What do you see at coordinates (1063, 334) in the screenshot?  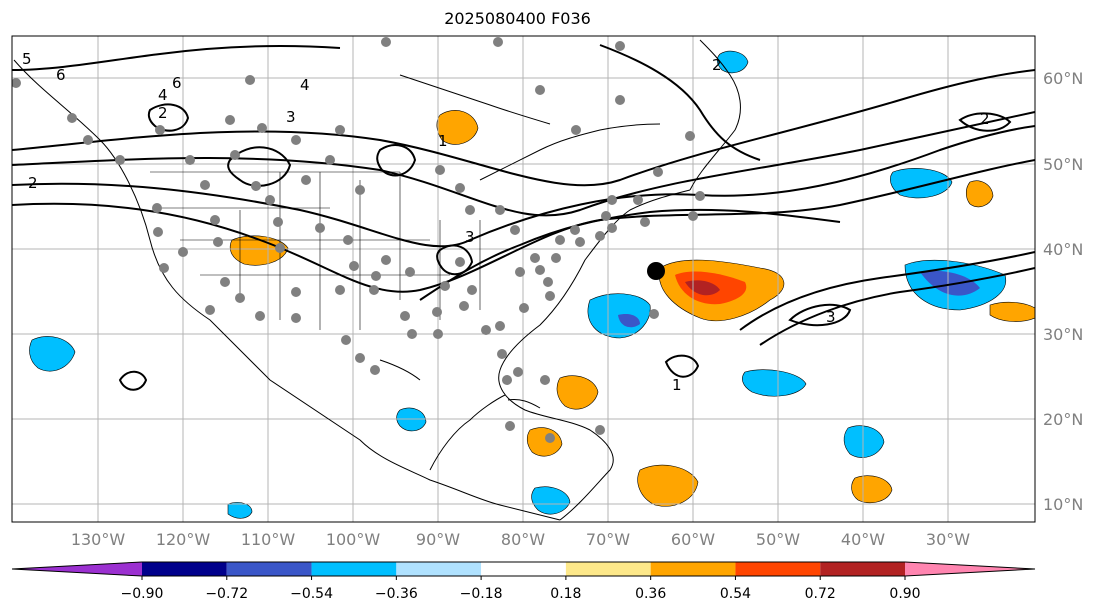 I see `lat-label: 30°N` at bounding box center [1063, 334].